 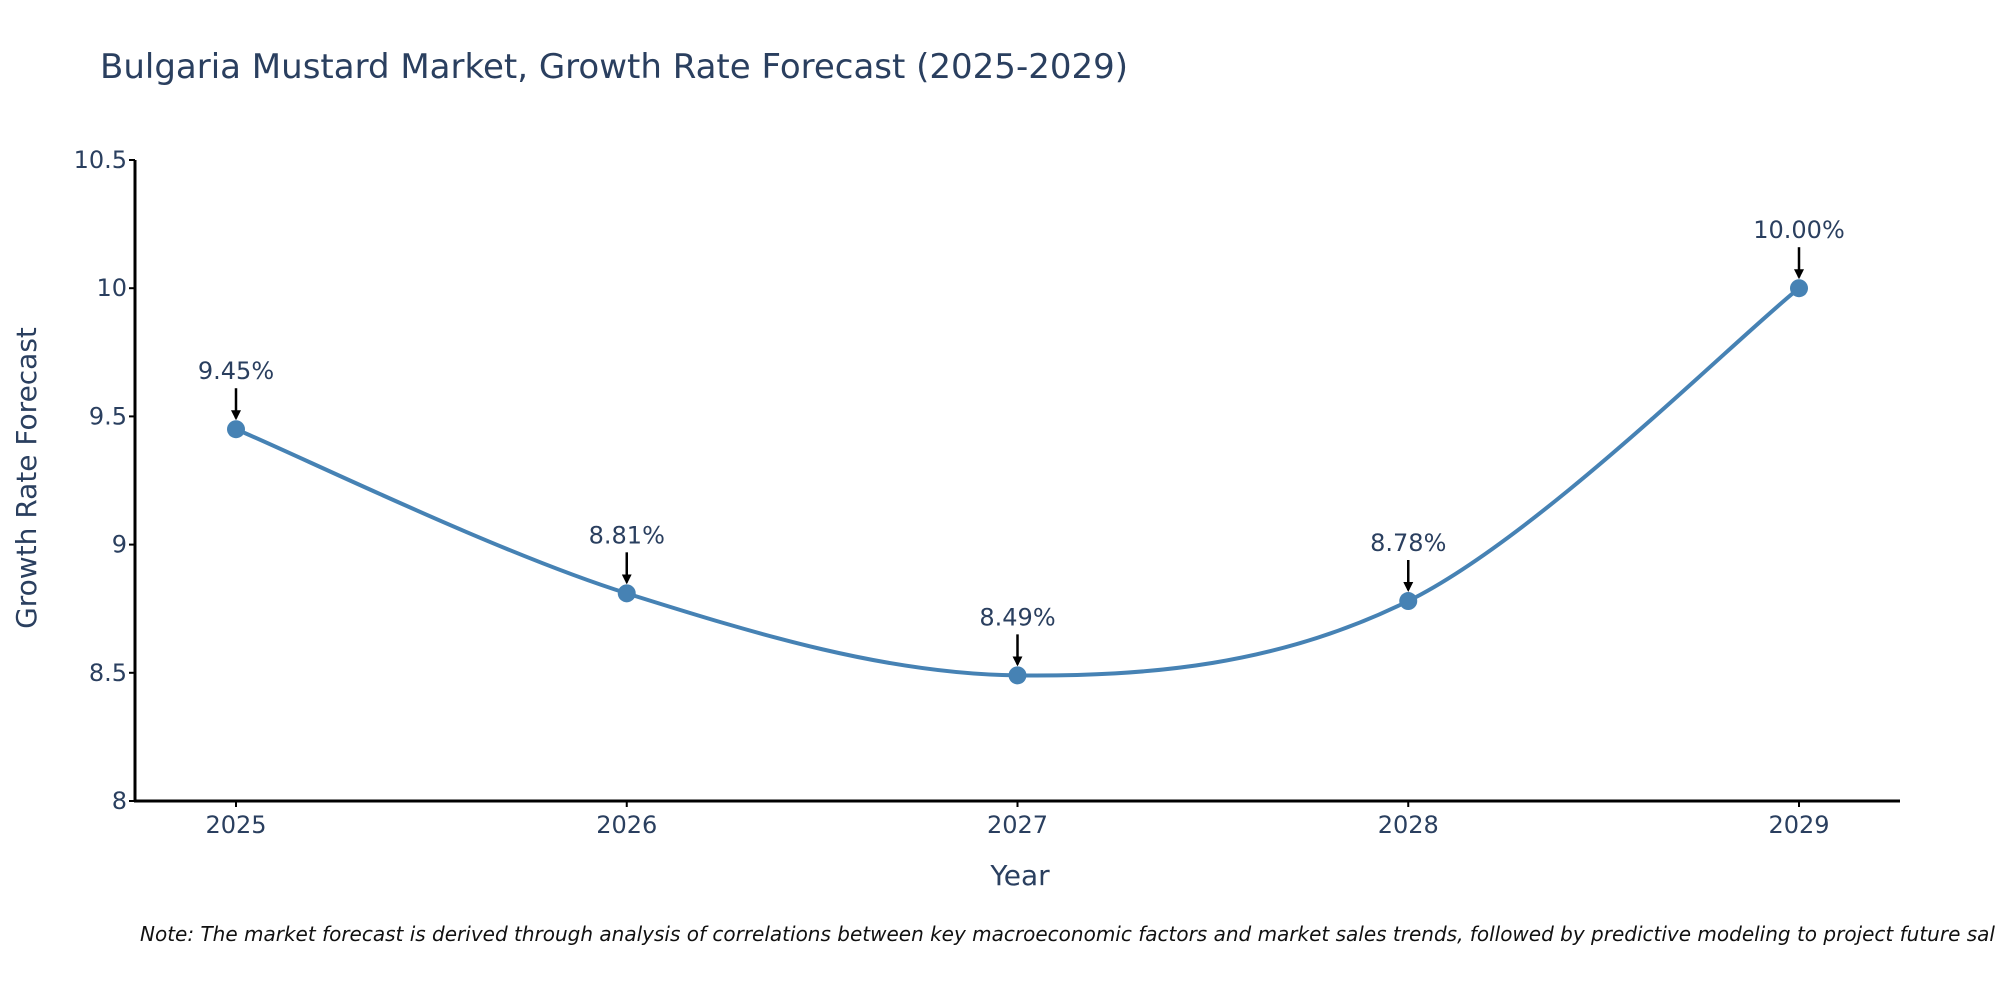 I want to click on data-label: 8.49%, so click(x=1017, y=617).